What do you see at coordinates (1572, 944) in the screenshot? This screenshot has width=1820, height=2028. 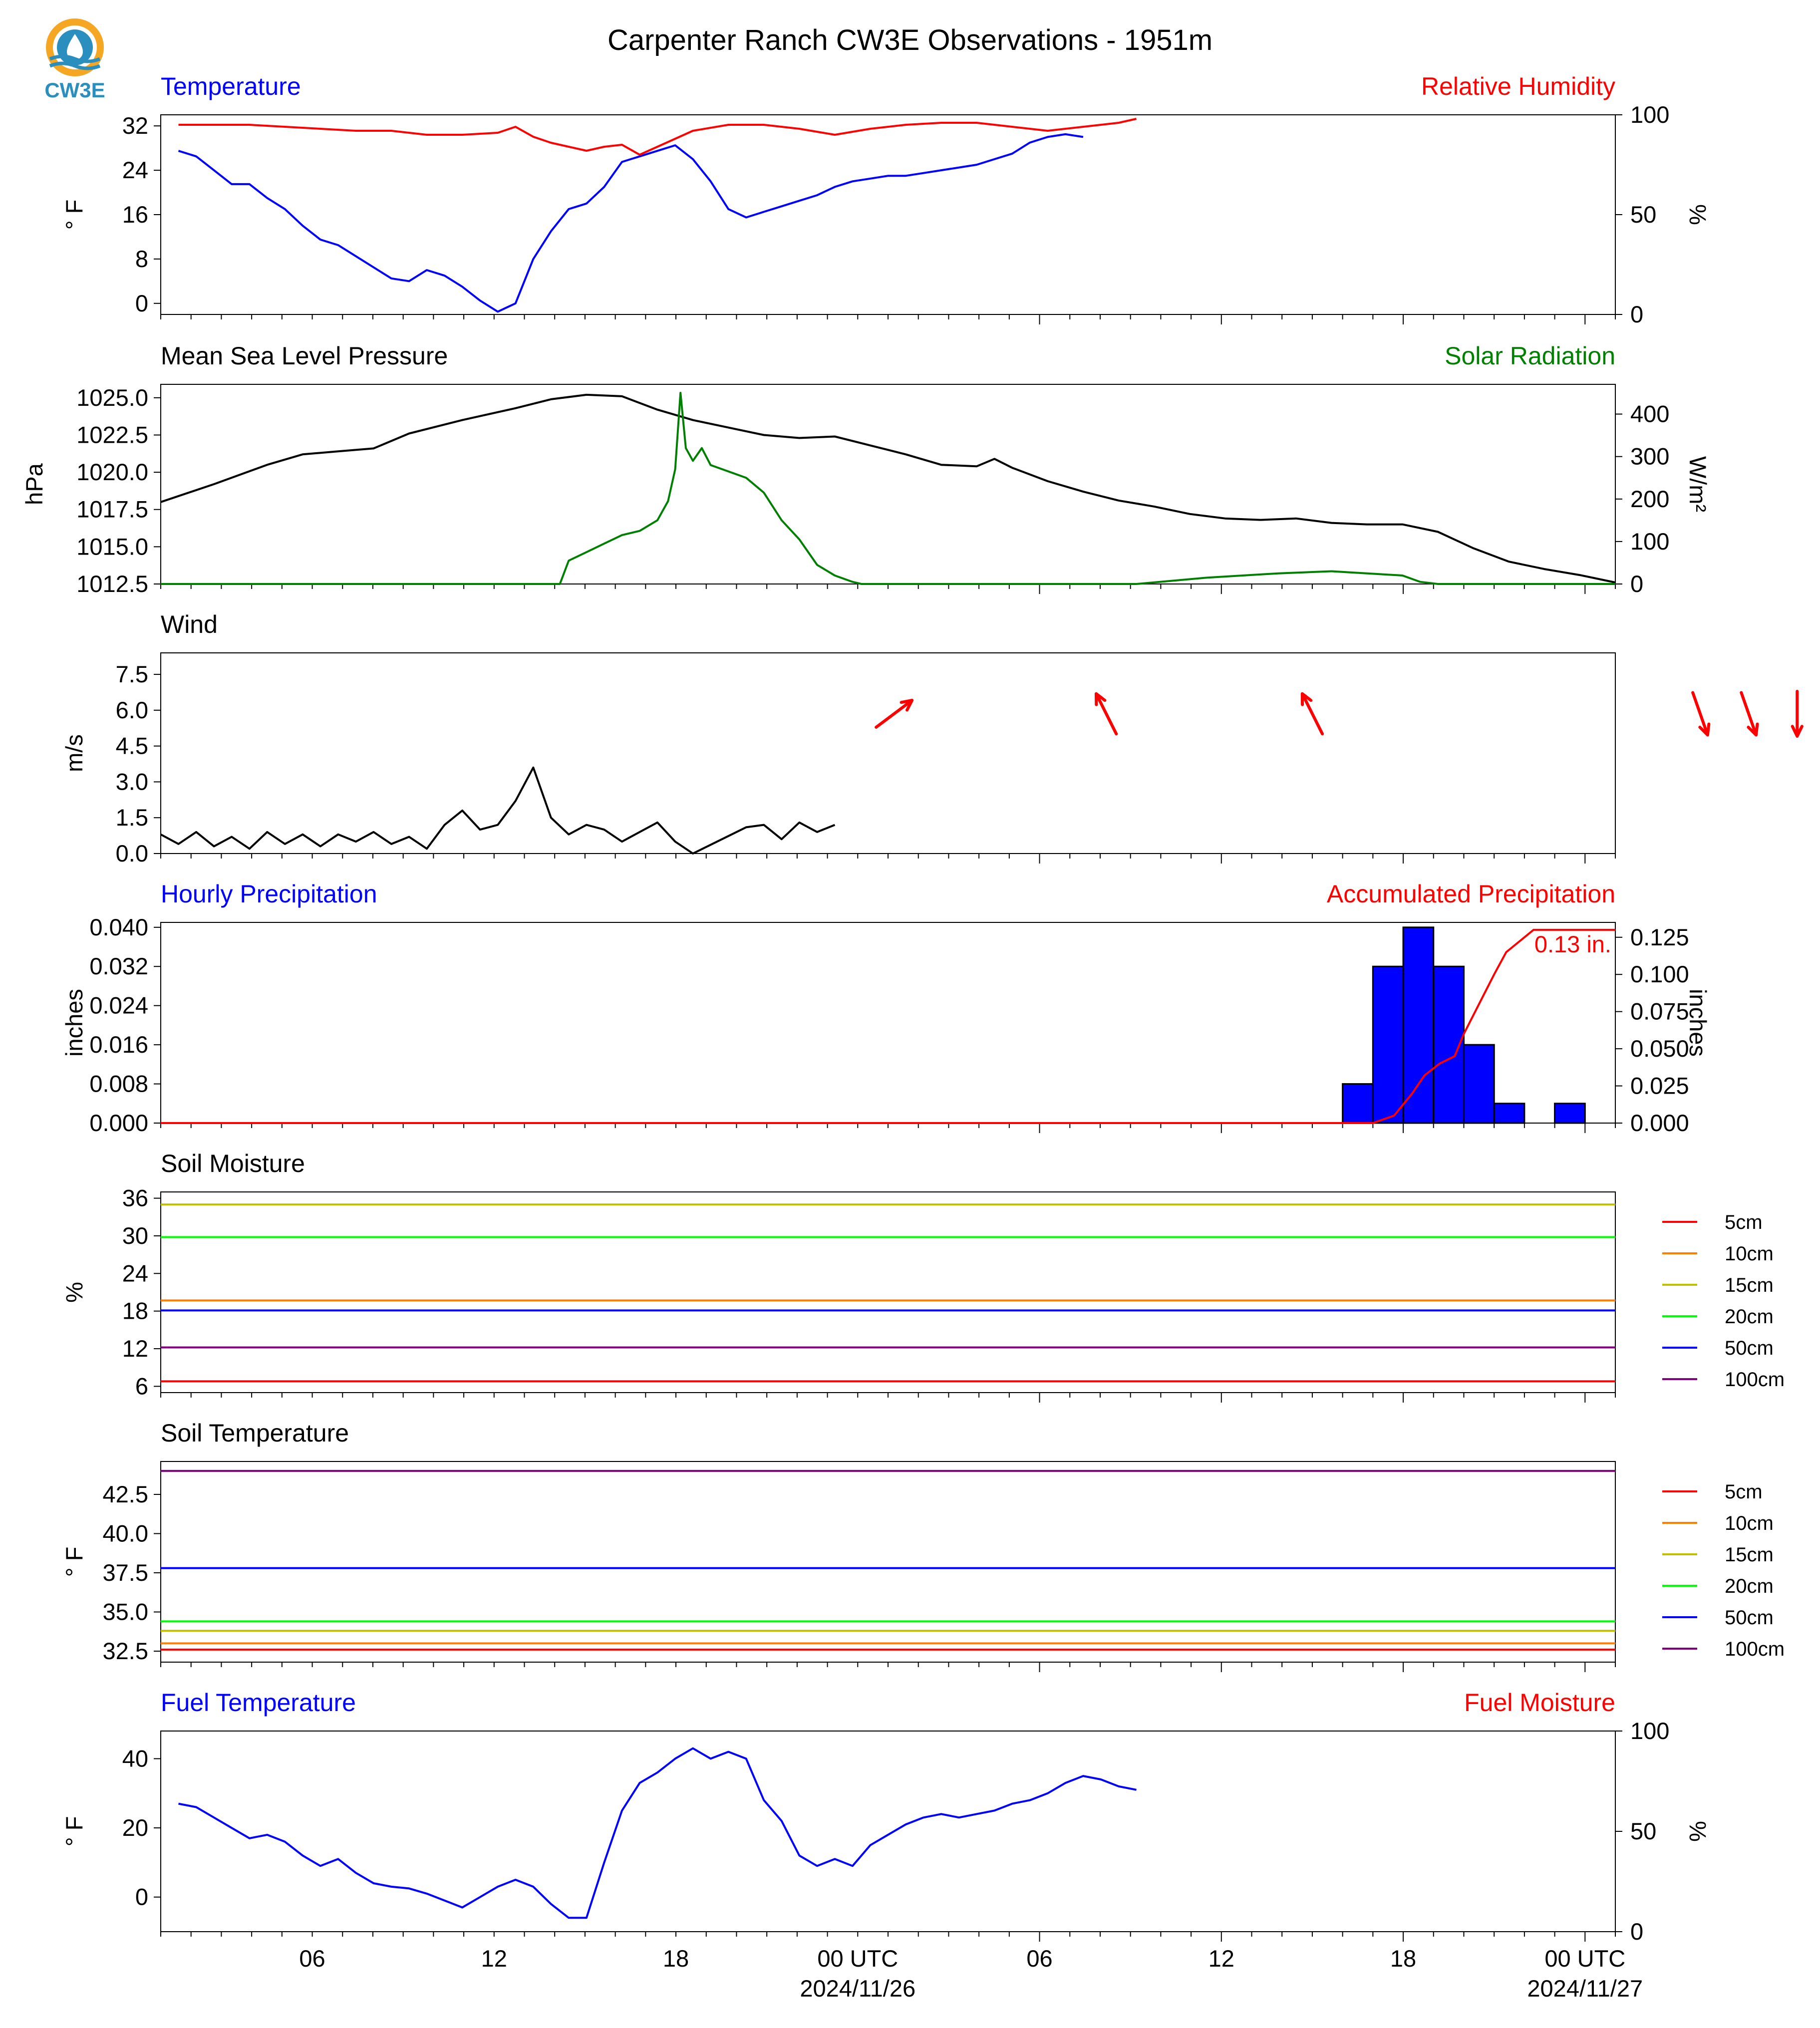 I see `accumulated-annotation: 0.13 in.` at bounding box center [1572, 944].